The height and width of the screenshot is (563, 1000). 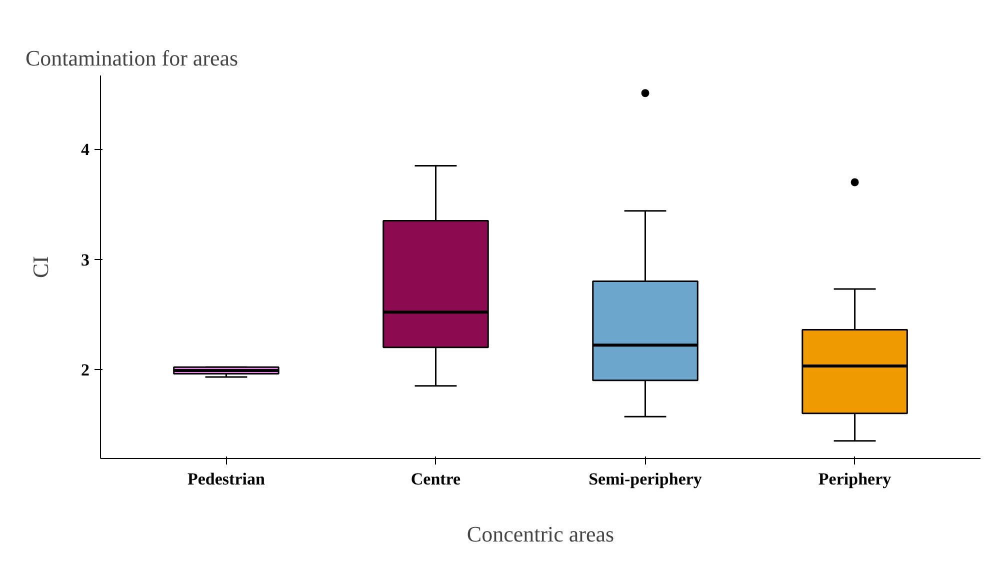 I want to click on x-tick-label: Periphery, so click(x=855, y=479).